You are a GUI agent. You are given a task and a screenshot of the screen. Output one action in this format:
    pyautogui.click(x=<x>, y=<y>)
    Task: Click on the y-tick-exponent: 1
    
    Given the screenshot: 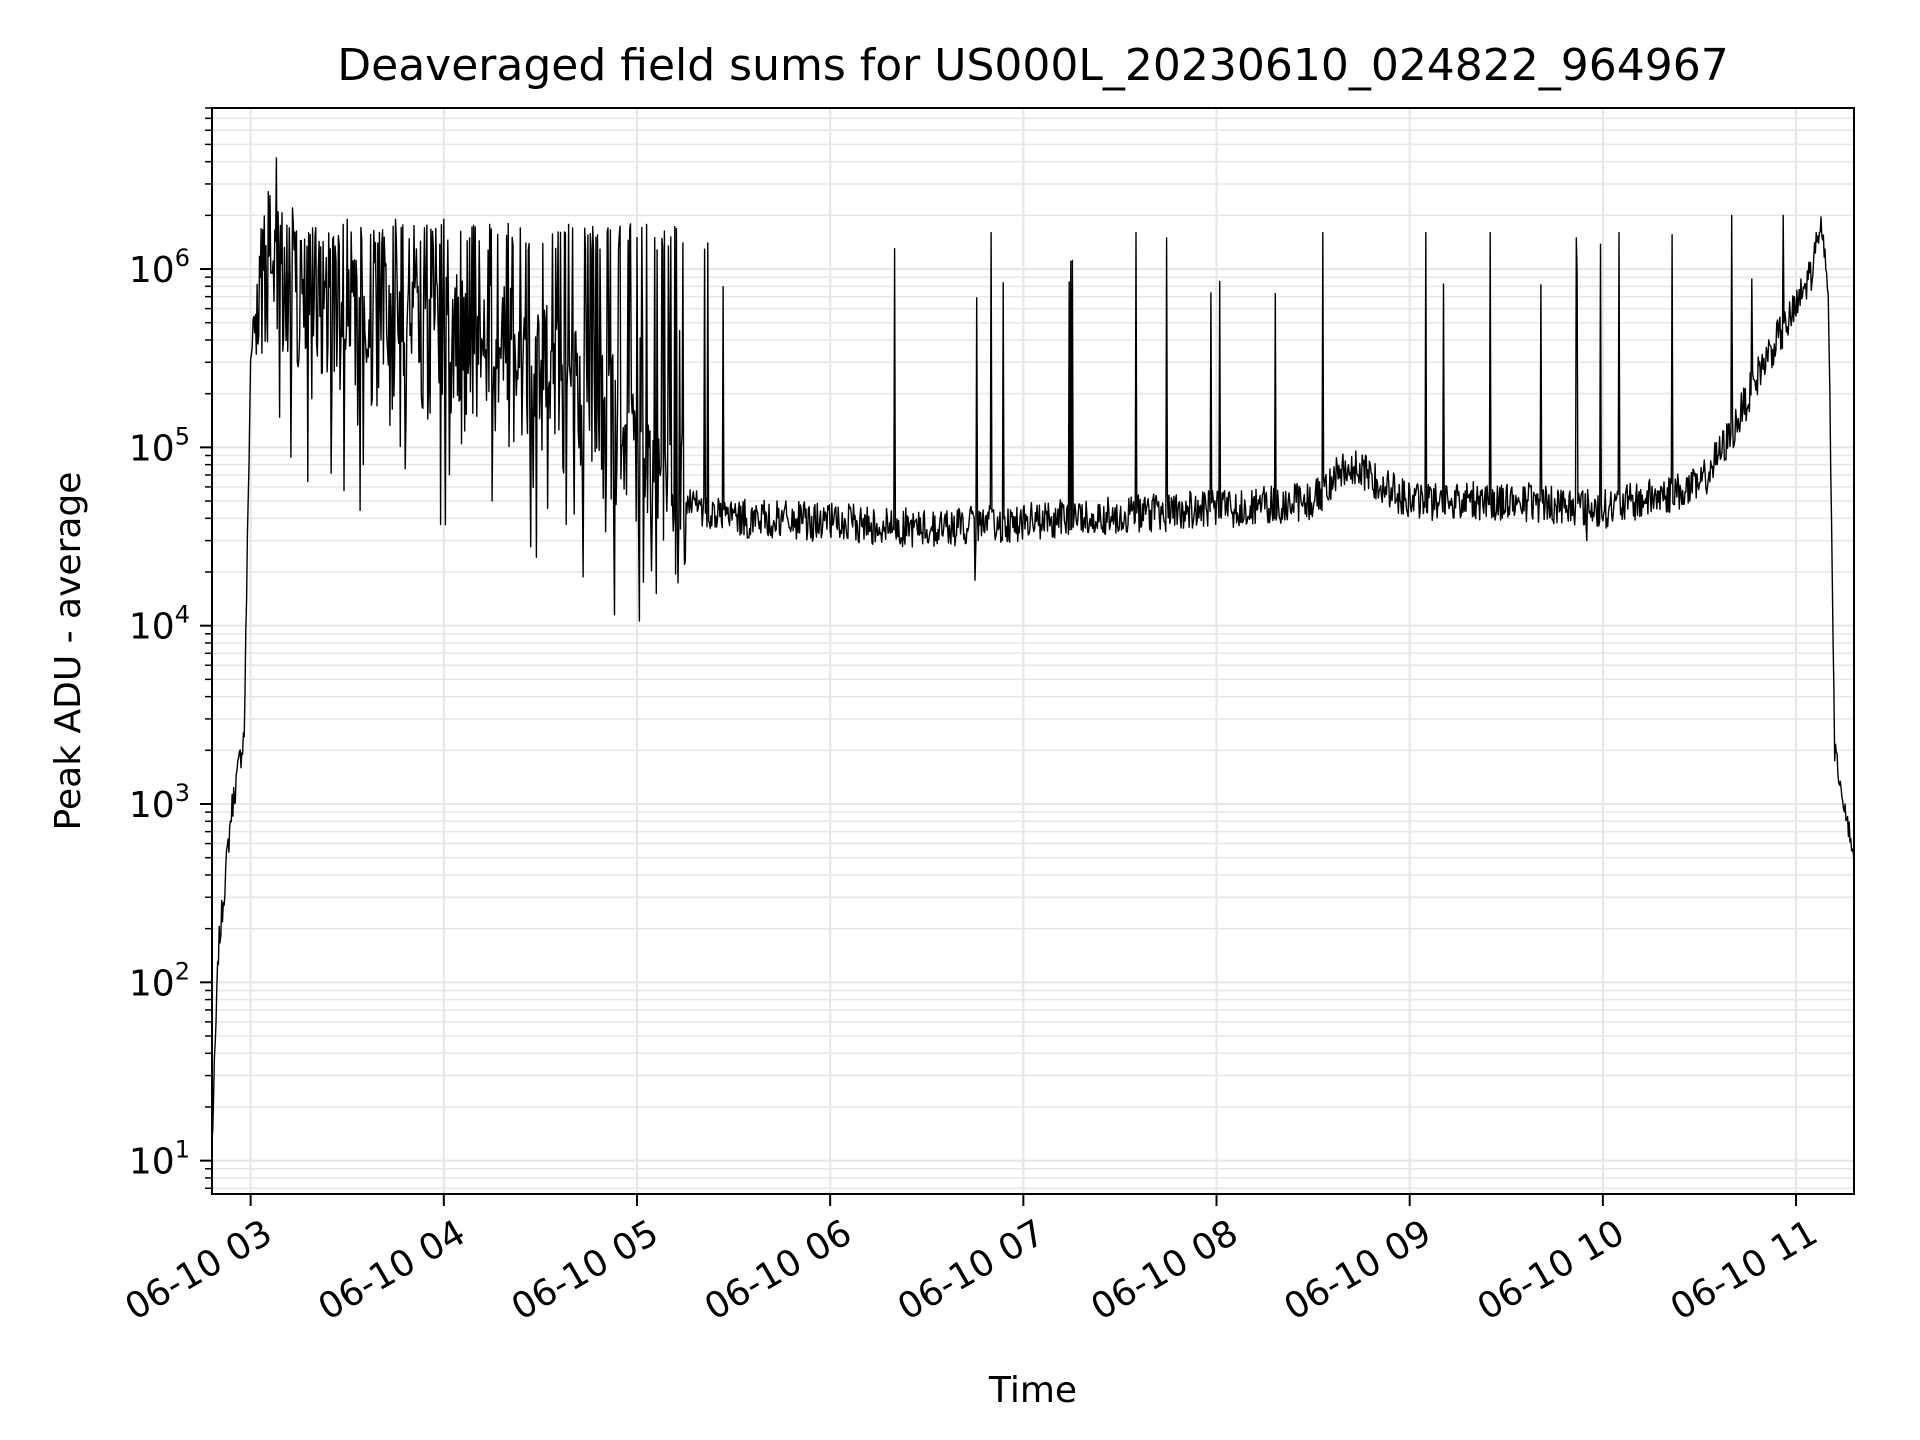 What is the action you would take?
    pyautogui.click(x=182, y=1150)
    